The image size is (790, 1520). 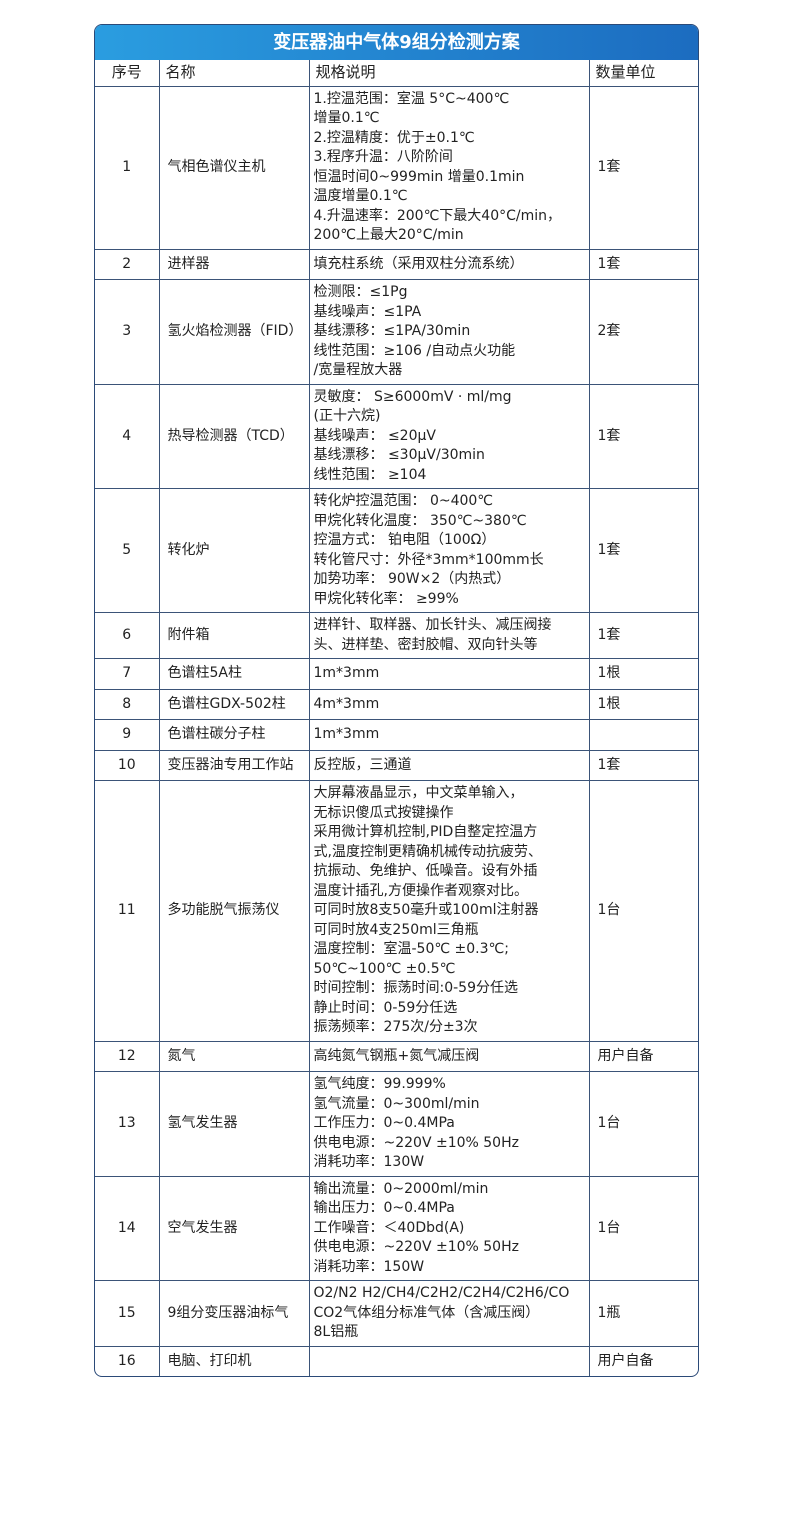 I want to click on row-name: 氢气发生器, so click(x=234, y=1124).